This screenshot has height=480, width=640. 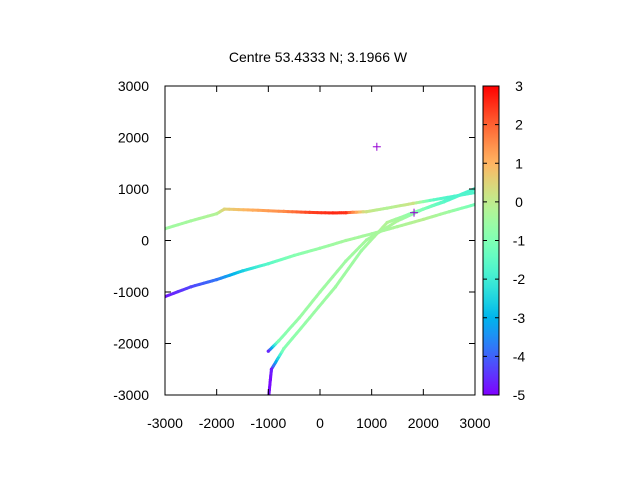 I want to click on colorbar-tick-label: 2, so click(x=519, y=125).